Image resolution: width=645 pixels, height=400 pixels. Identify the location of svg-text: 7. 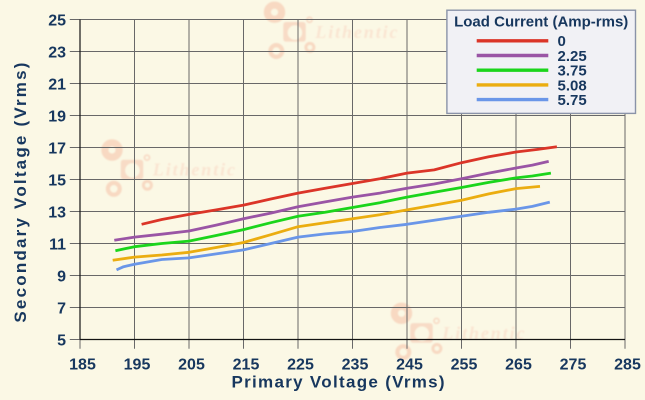
(61, 309).